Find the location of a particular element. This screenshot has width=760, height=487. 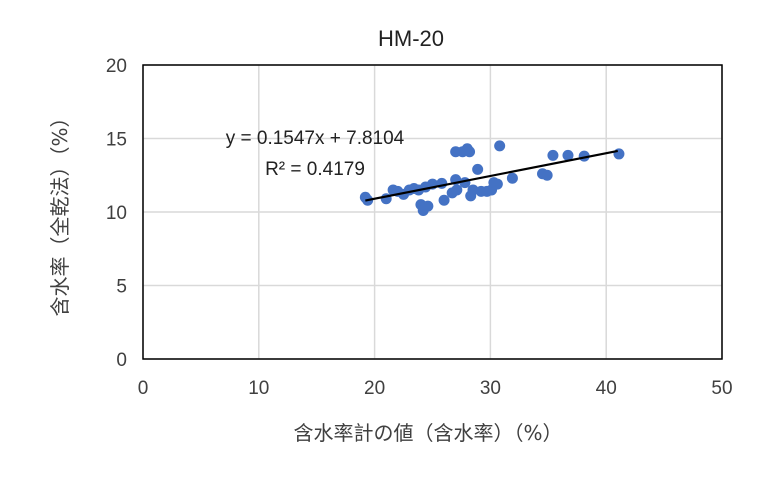

x-tick-label: 50 is located at coordinates (721, 388).